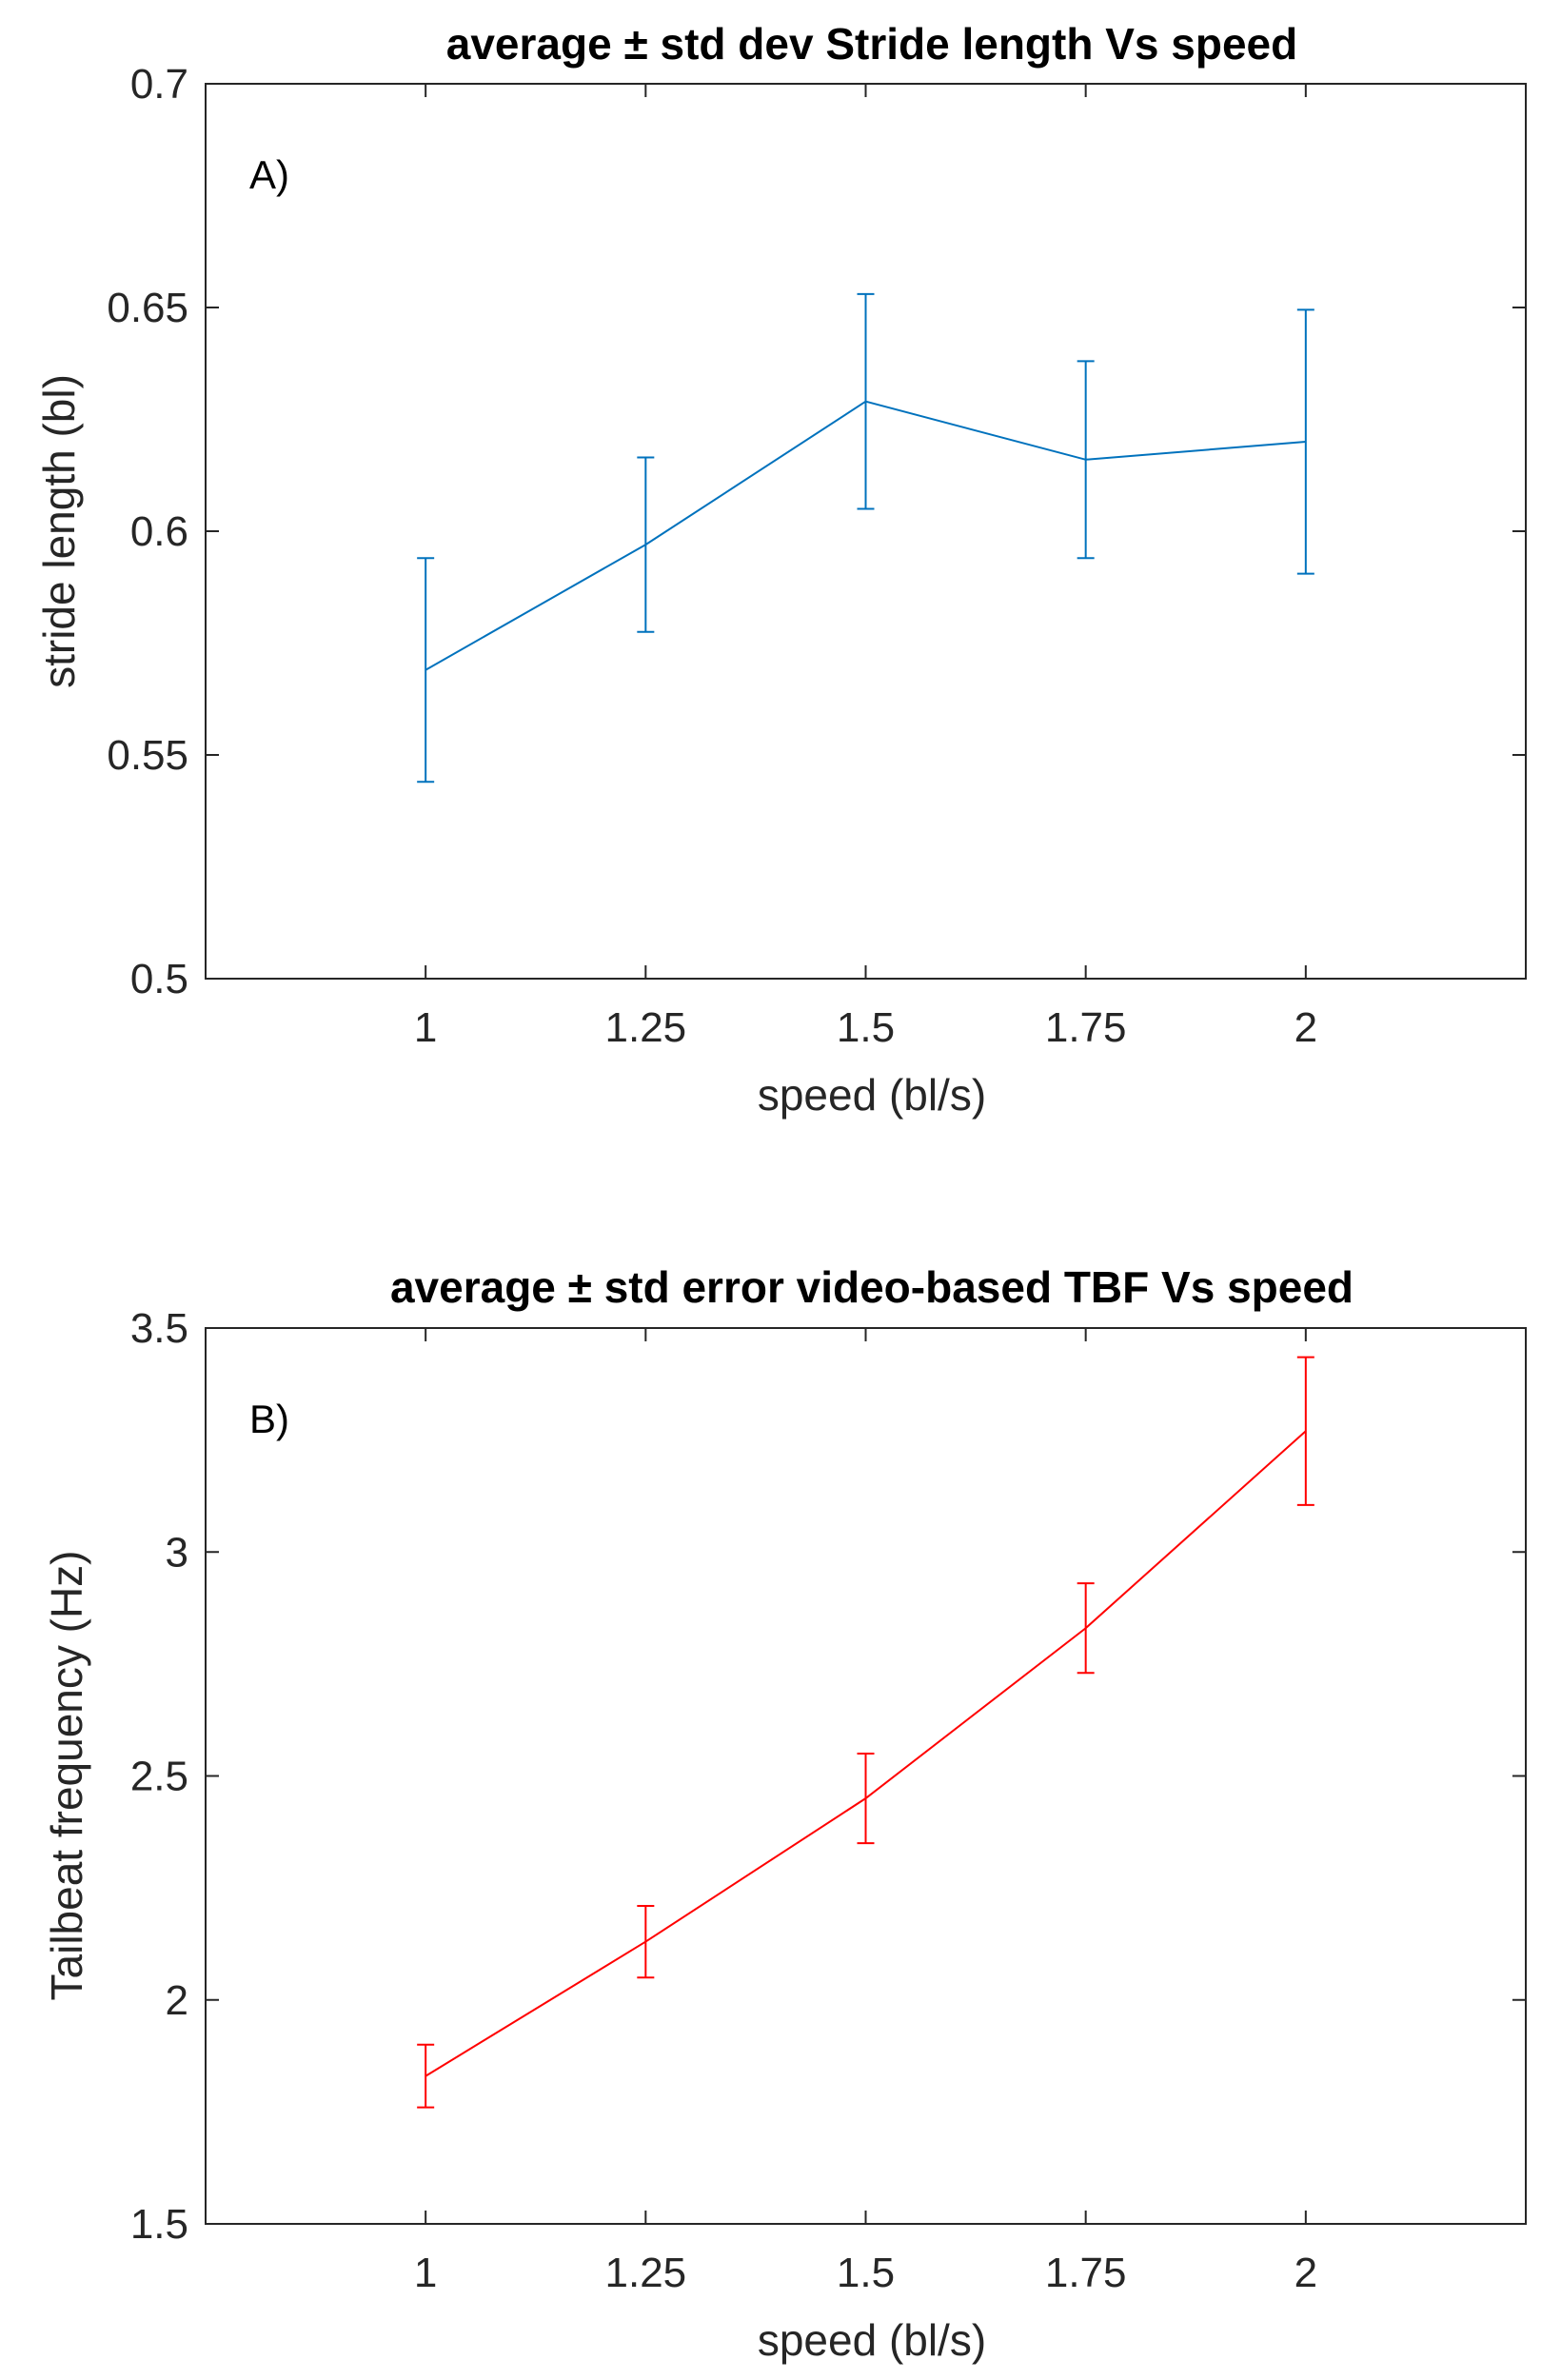  I want to click on panel-b-y-tick-label: 3, so click(177, 1552).